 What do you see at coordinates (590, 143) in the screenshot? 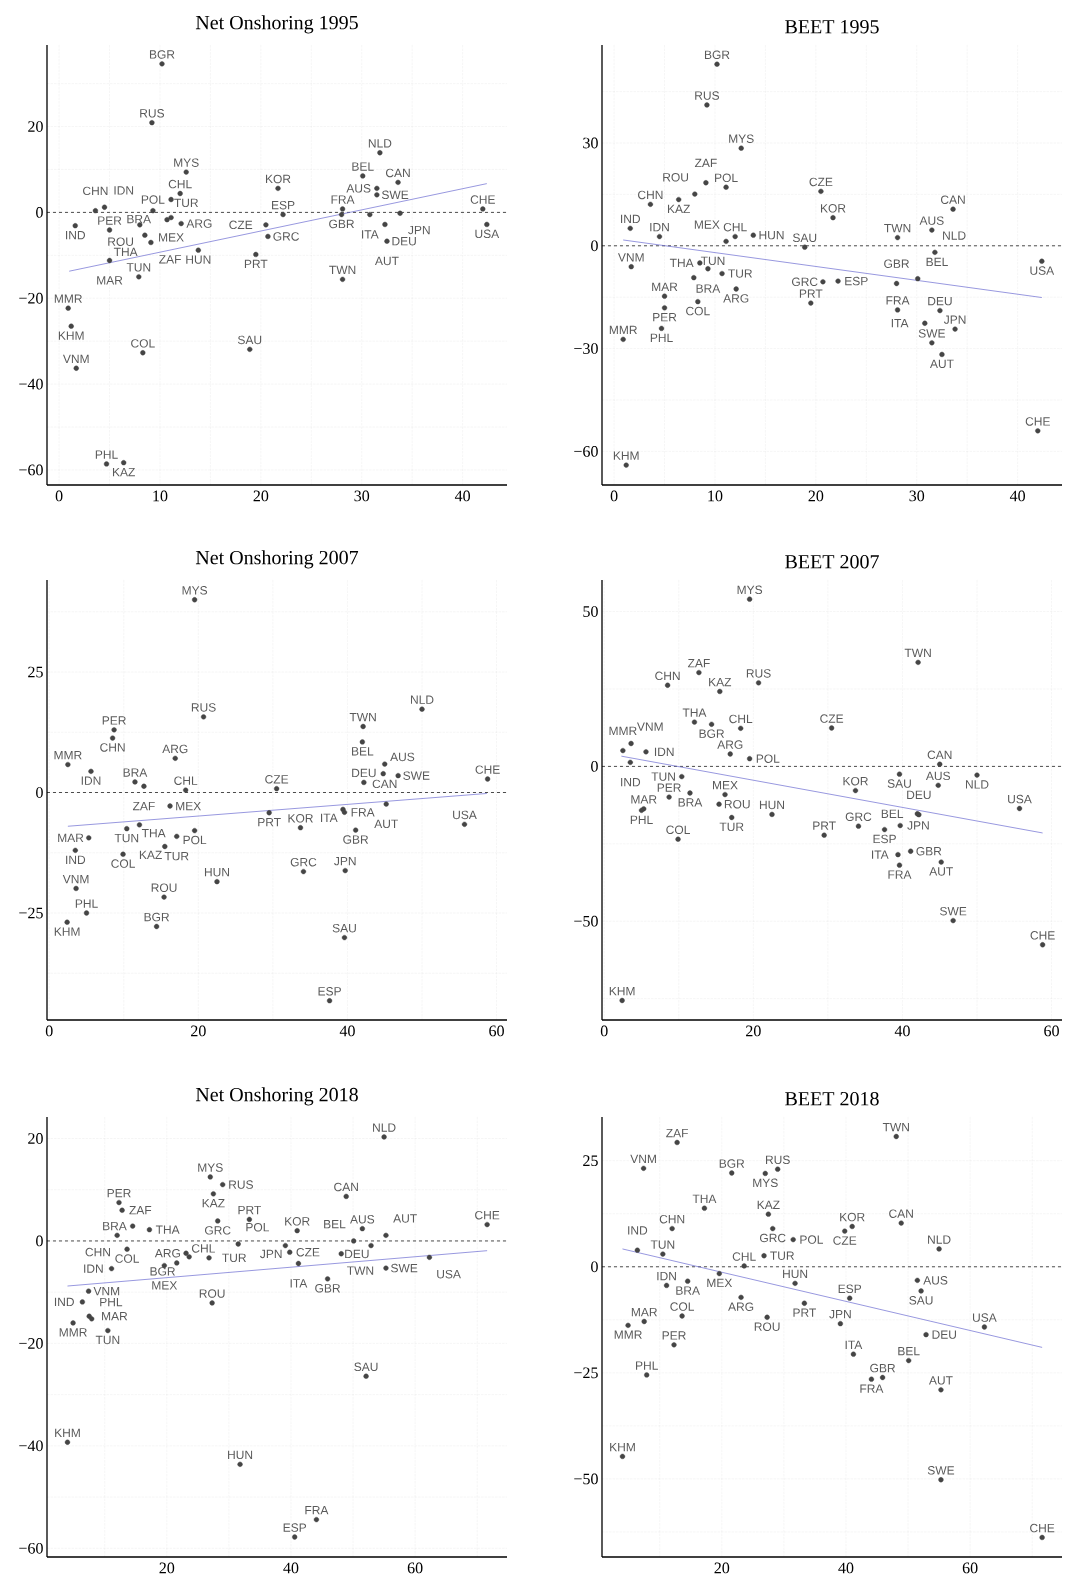
I see `y-tick-label: 30` at bounding box center [590, 143].